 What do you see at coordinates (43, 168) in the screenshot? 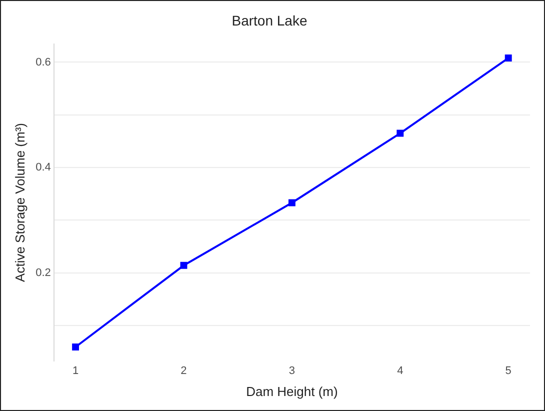
I see `y-tick-label: 0.4` at bounding box center [43, 168].